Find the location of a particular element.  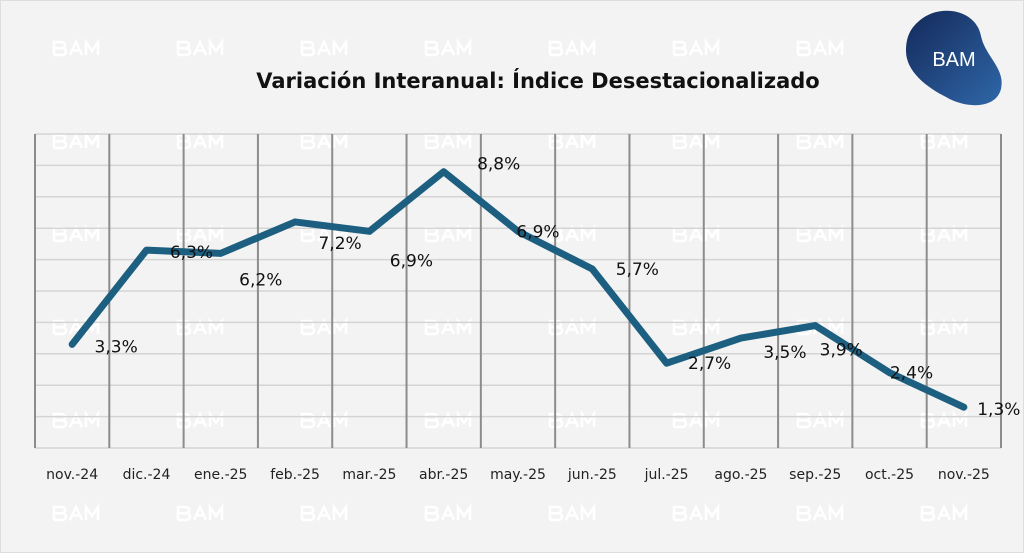

x-tick-label: sep.-25 is located at coordinates (815, 475).